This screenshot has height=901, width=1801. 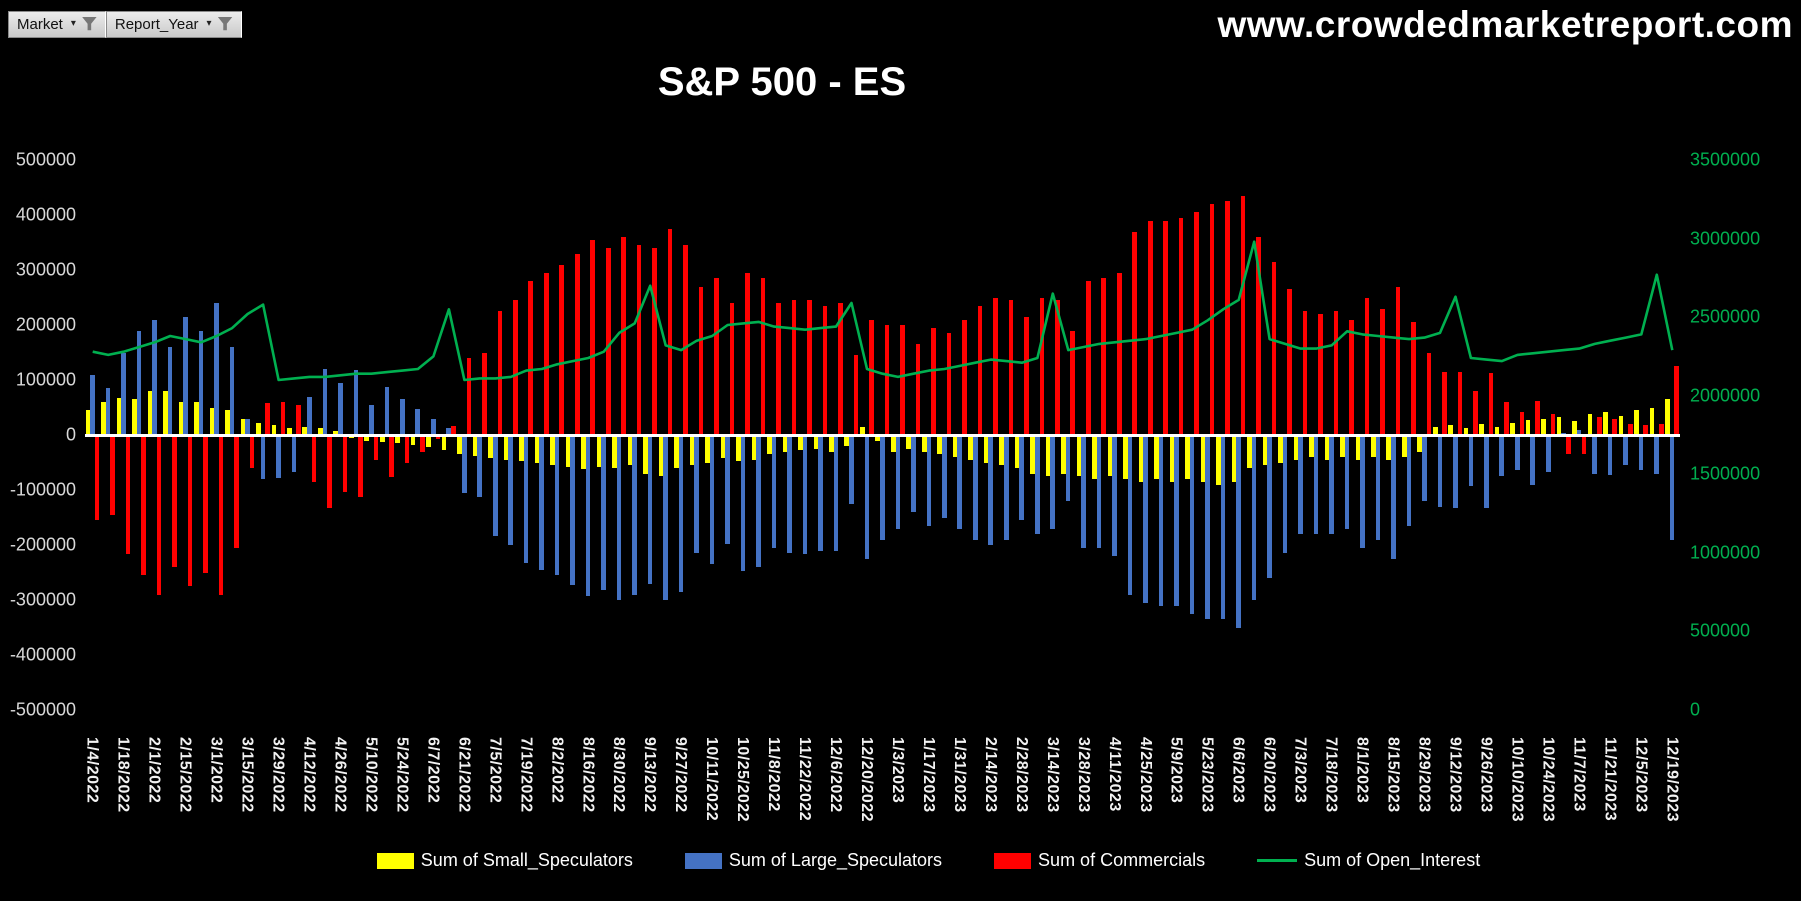 What do you see at coordinates (897, 770) in the screenshot?
I see `x-axis-tick-label: 1/3/2023` at bounding box center [897, 770].